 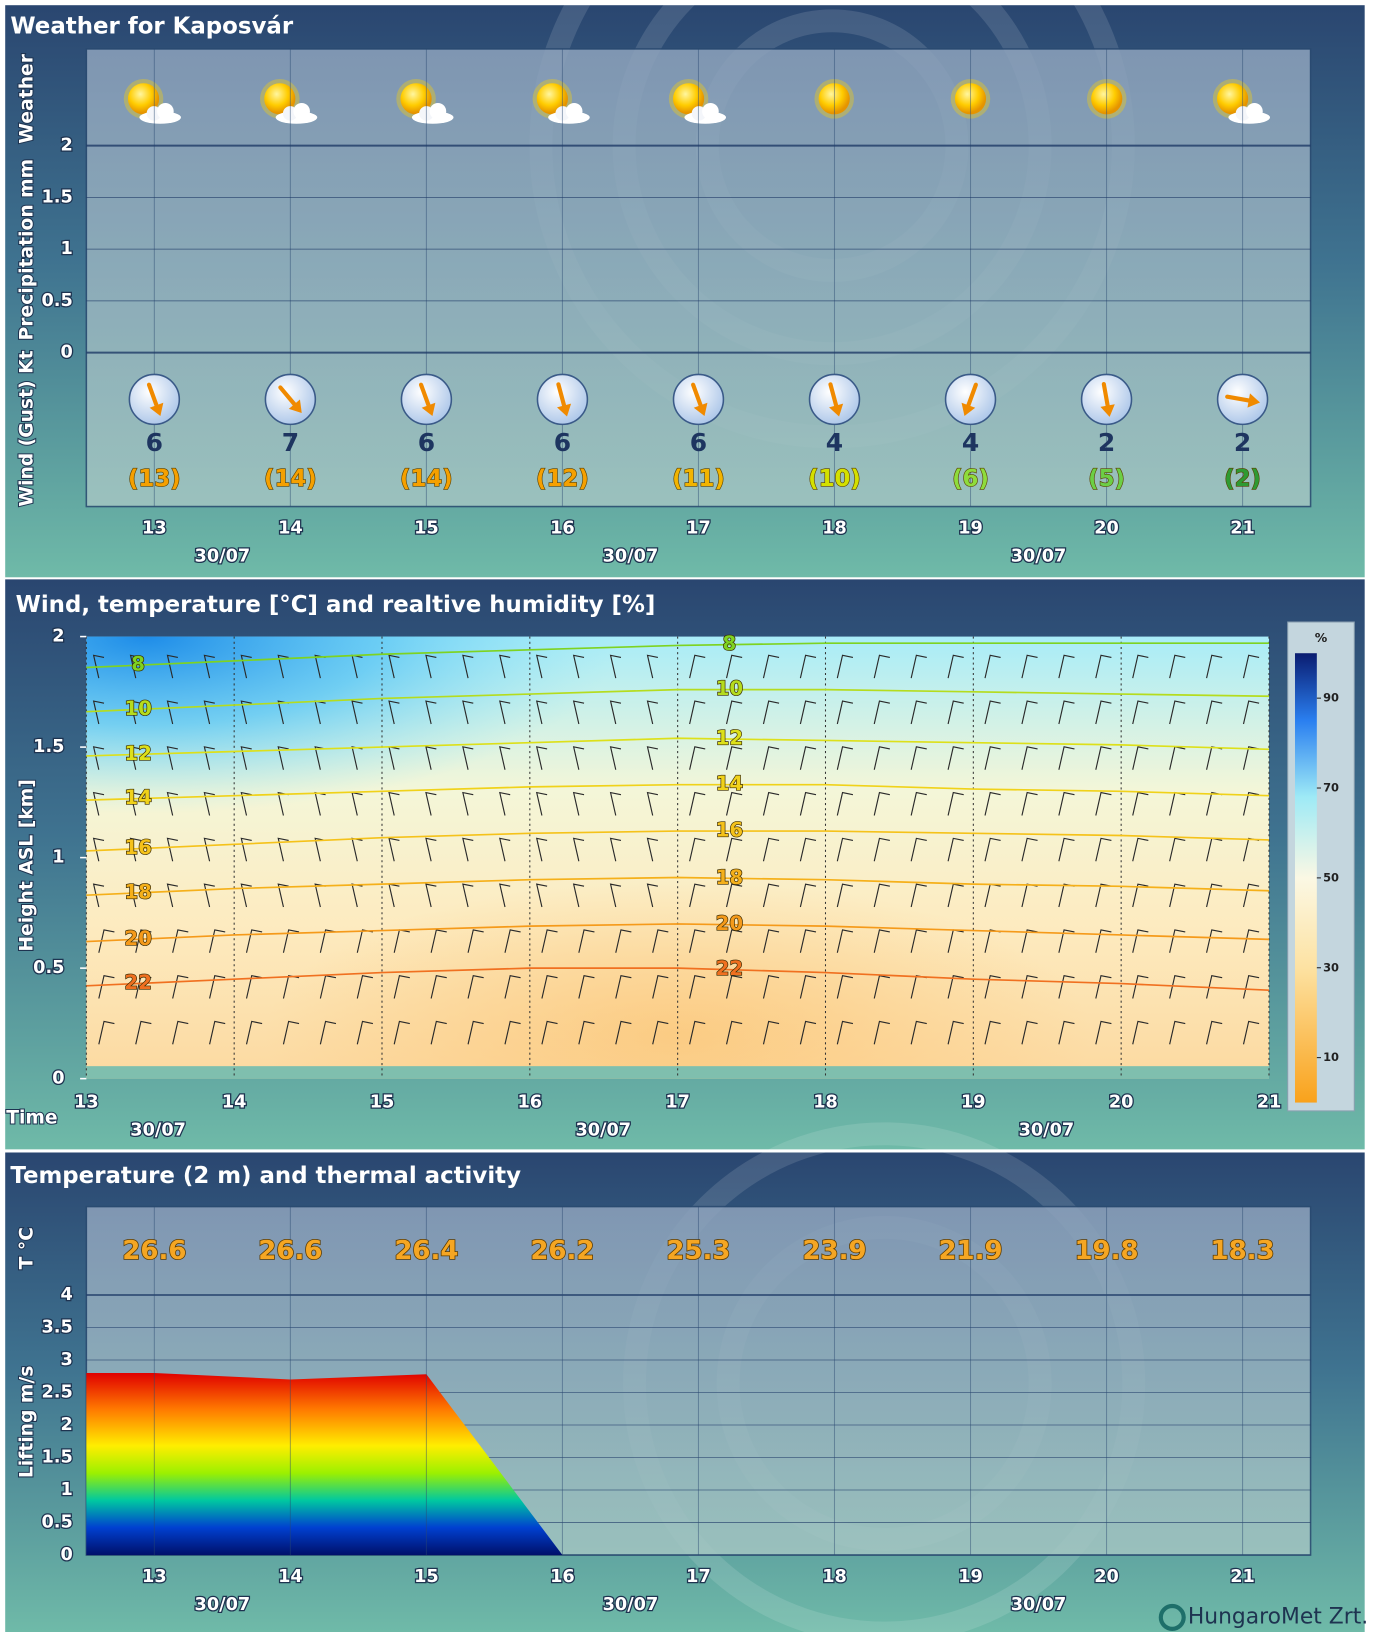 I want to click on isotherm-label: 22, so click(x=729, y=968).